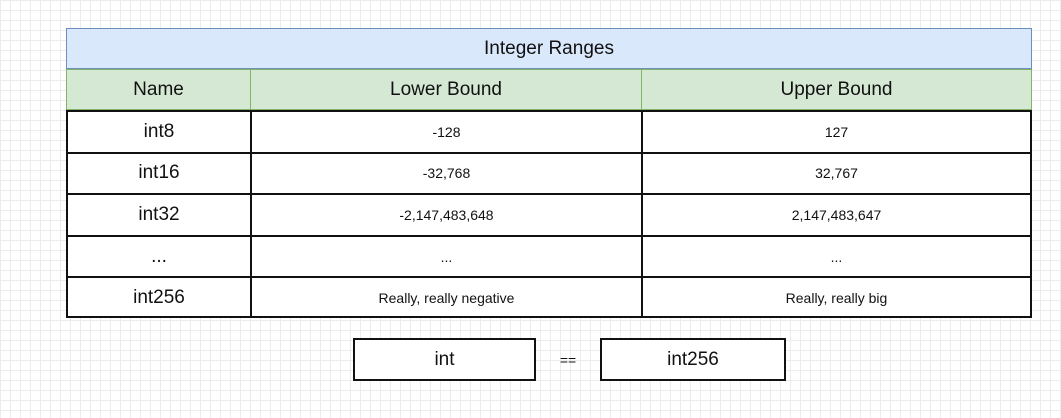  I want to click on table-header-row: Name Lower Bound Upper Bound, so click(549, 89).